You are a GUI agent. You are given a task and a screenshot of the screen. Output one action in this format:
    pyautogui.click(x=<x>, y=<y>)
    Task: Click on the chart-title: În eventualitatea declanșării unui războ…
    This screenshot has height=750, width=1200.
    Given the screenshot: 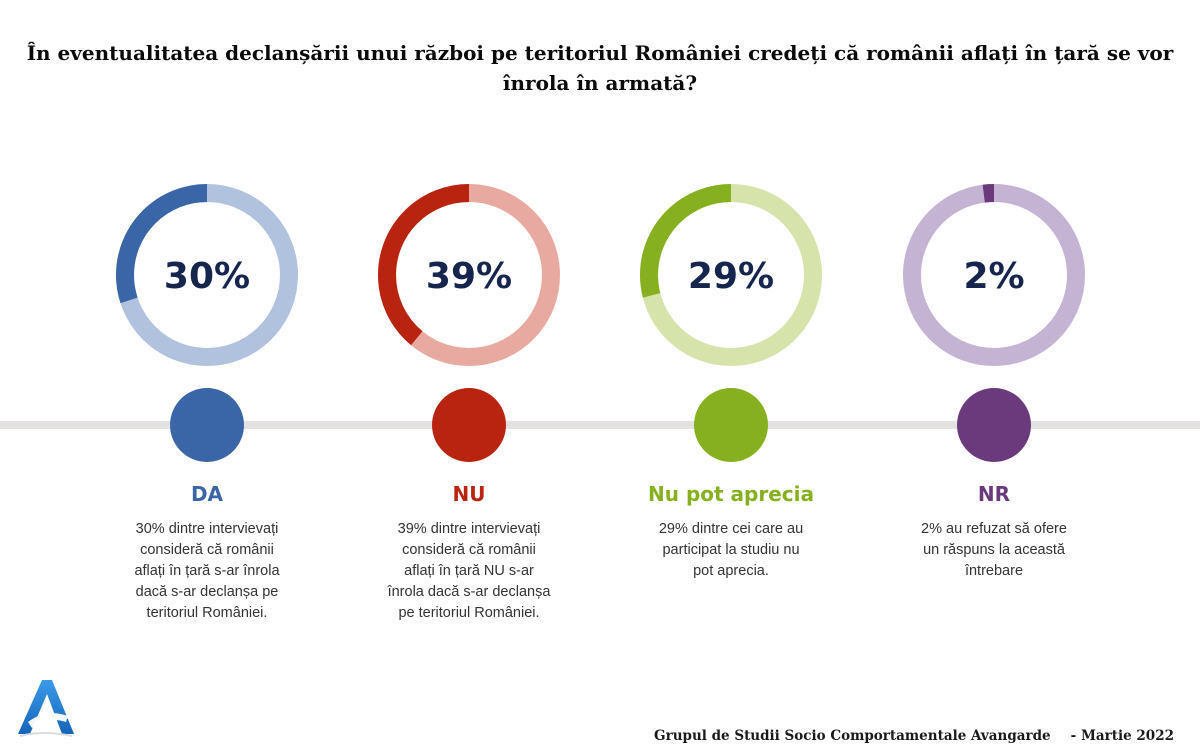 What is the action you would take?
    pyautogui.click(x=600, y=68)
    